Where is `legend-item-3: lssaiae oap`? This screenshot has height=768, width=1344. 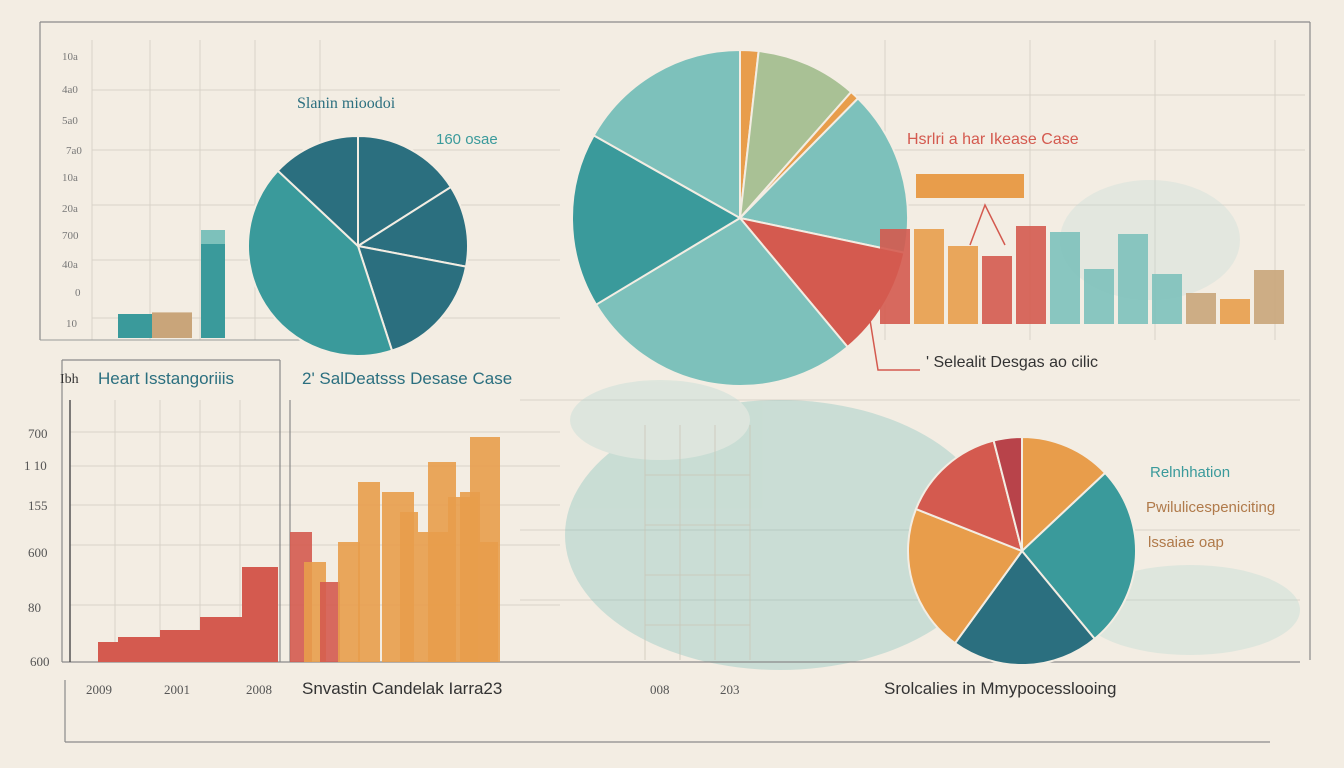 legend-item-3: lssaiae oap is located at coordinates (1186, 542).